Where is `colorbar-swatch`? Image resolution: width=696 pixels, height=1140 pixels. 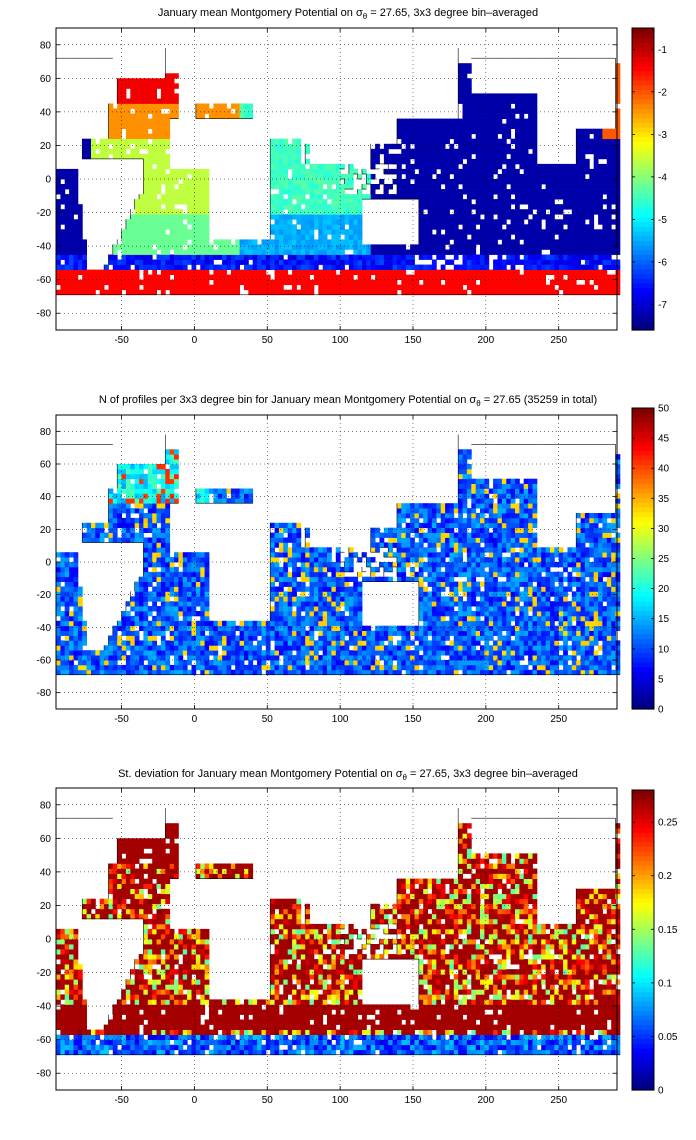
colorbar-swatch is located at coordinates (643, 238).